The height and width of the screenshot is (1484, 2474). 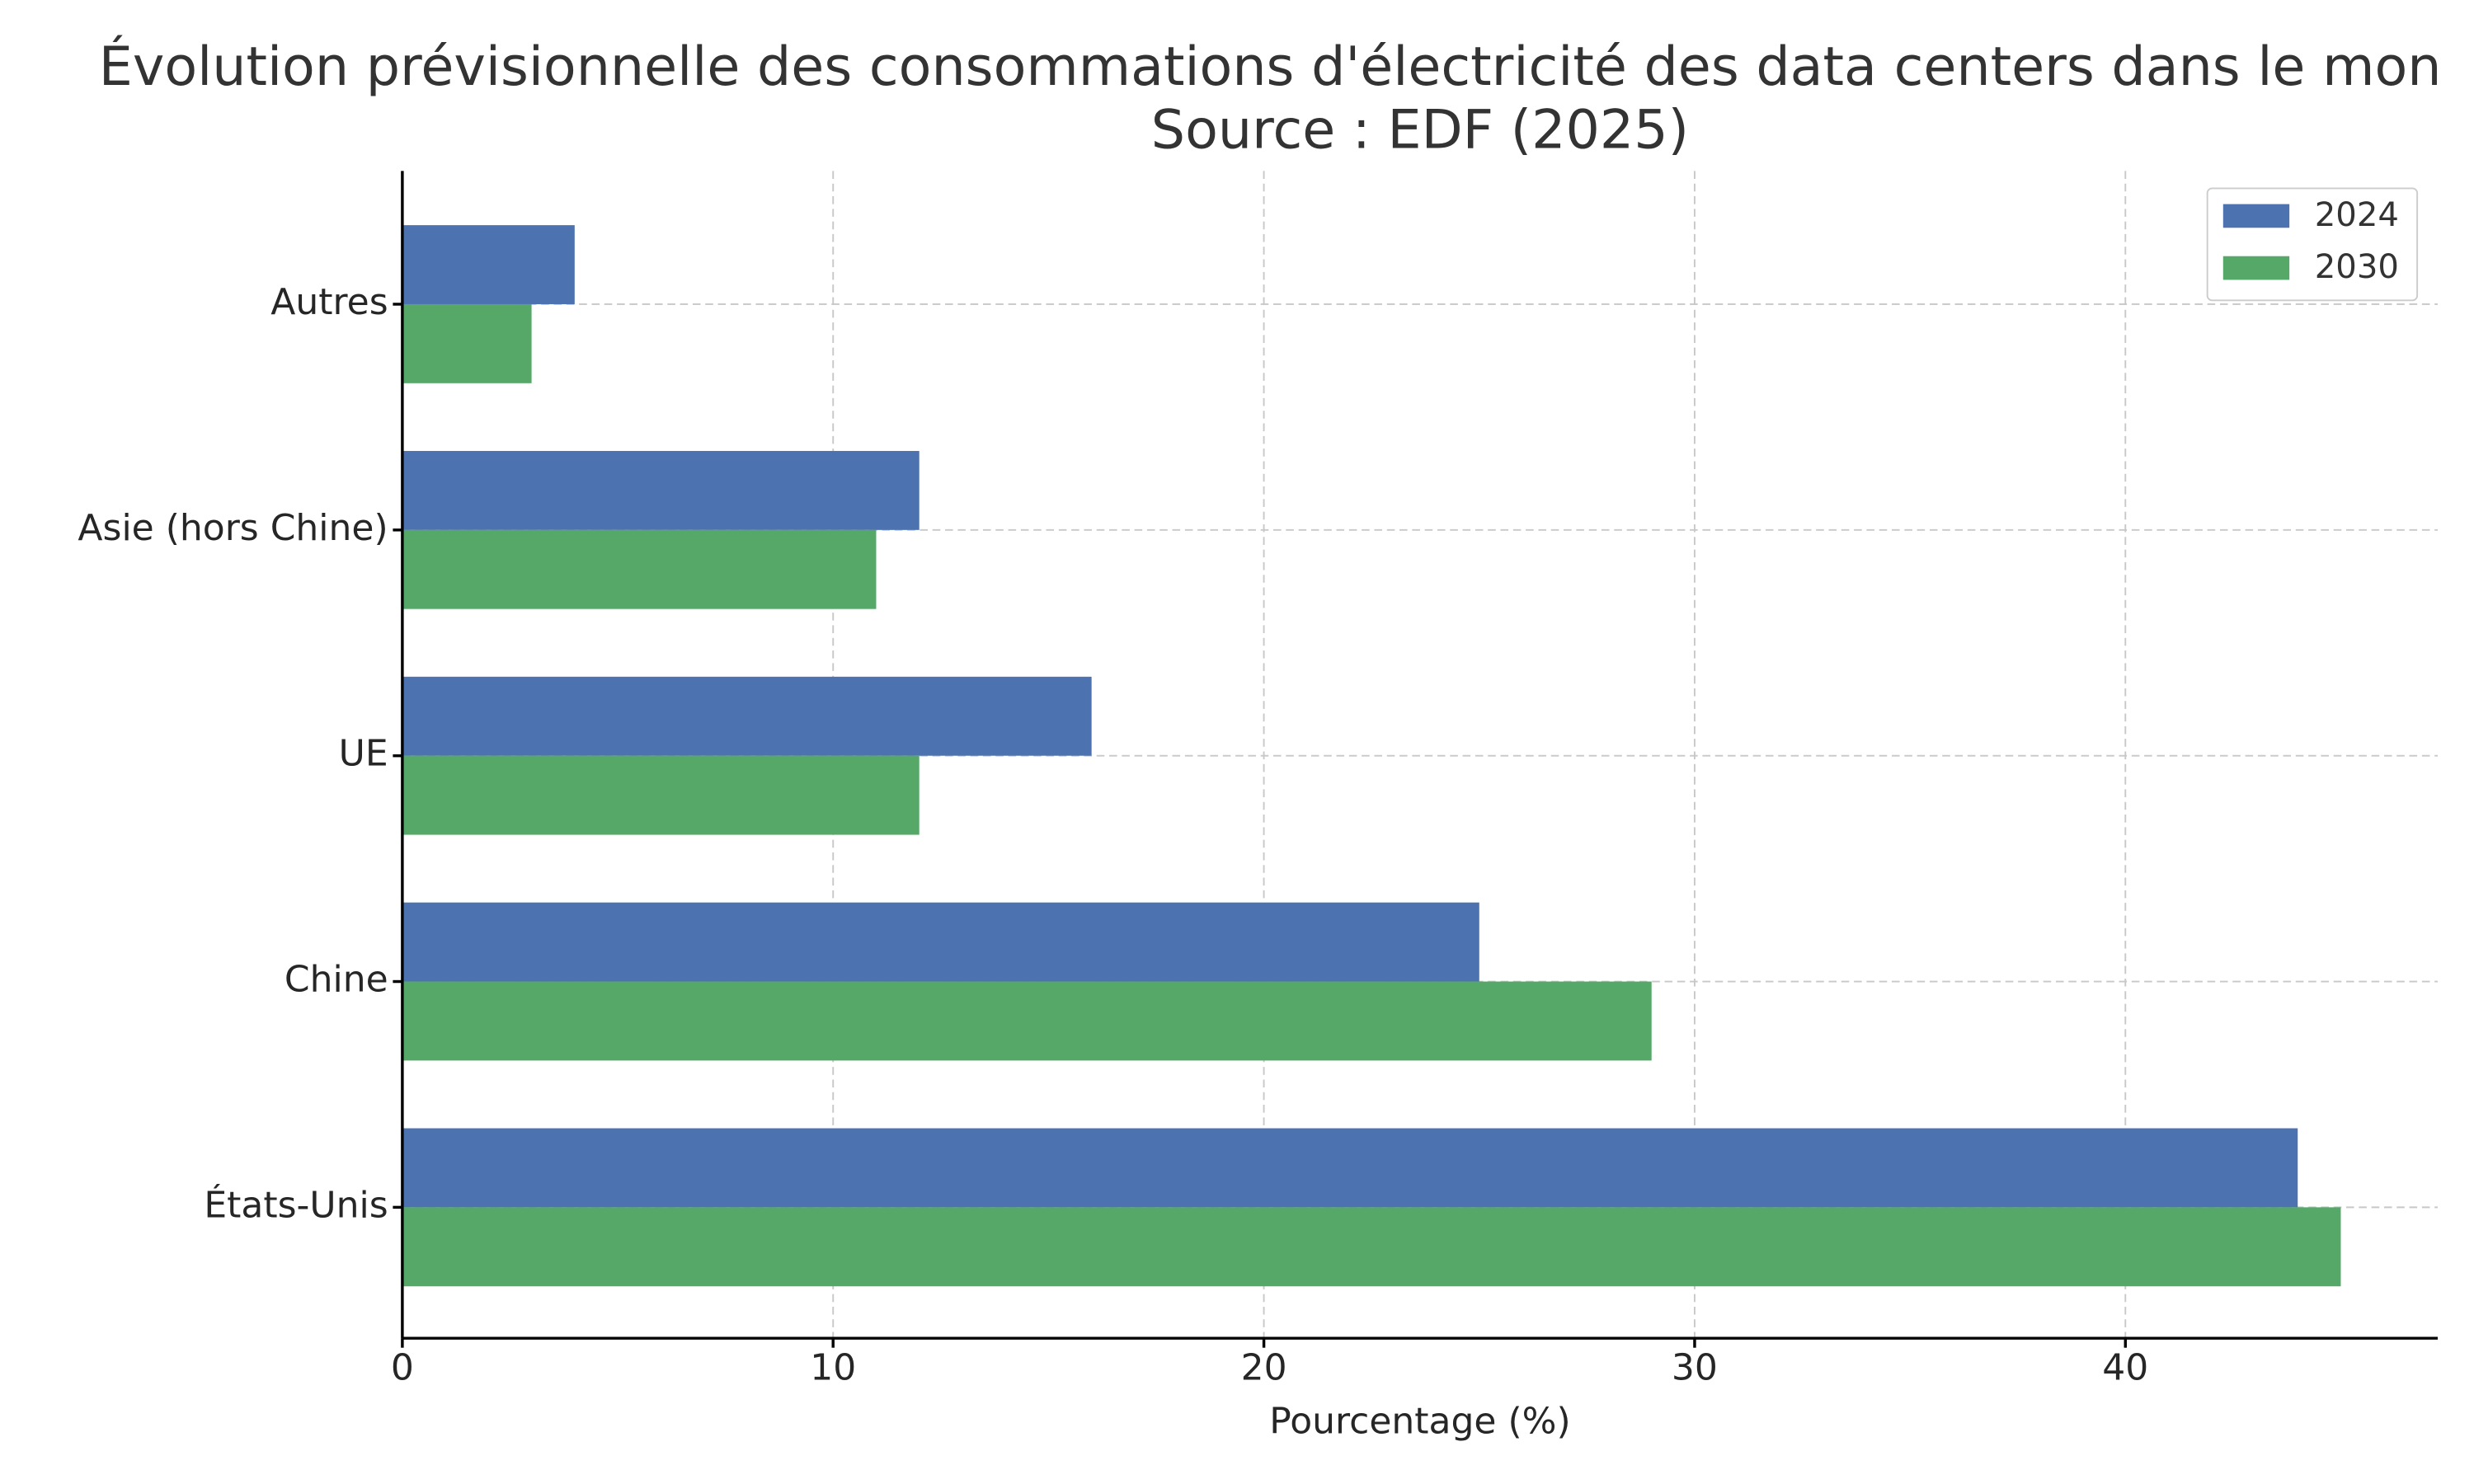 What do you see at coordinates (1419, 1422) in the screenshot?
I see `x-axis-label: Pourcentage (%)` at bounding box center [1419, 1422].